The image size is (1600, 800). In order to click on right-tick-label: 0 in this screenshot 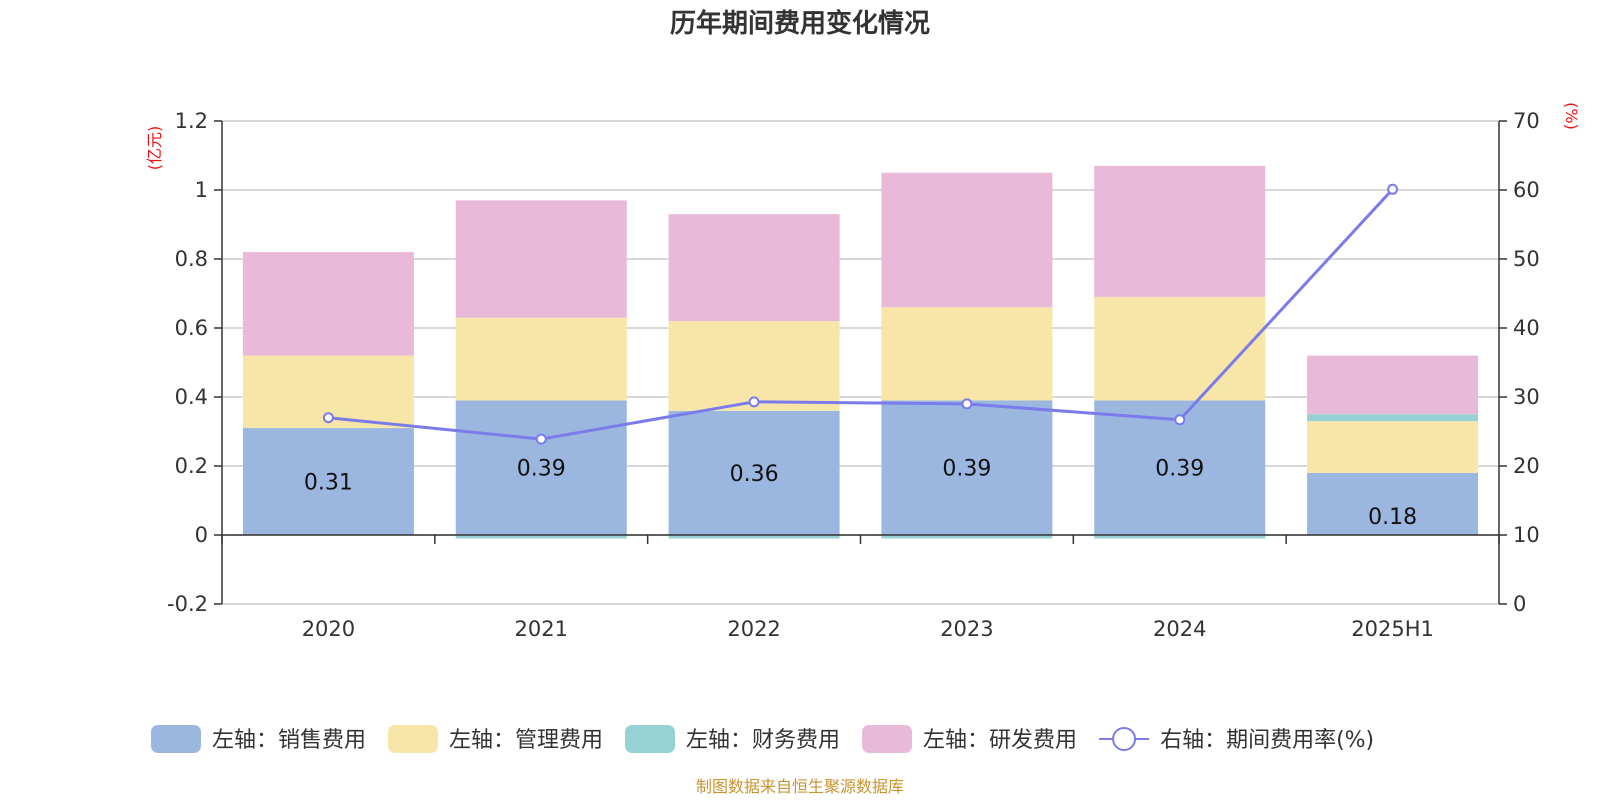, I will do `click(1519, 604)`.